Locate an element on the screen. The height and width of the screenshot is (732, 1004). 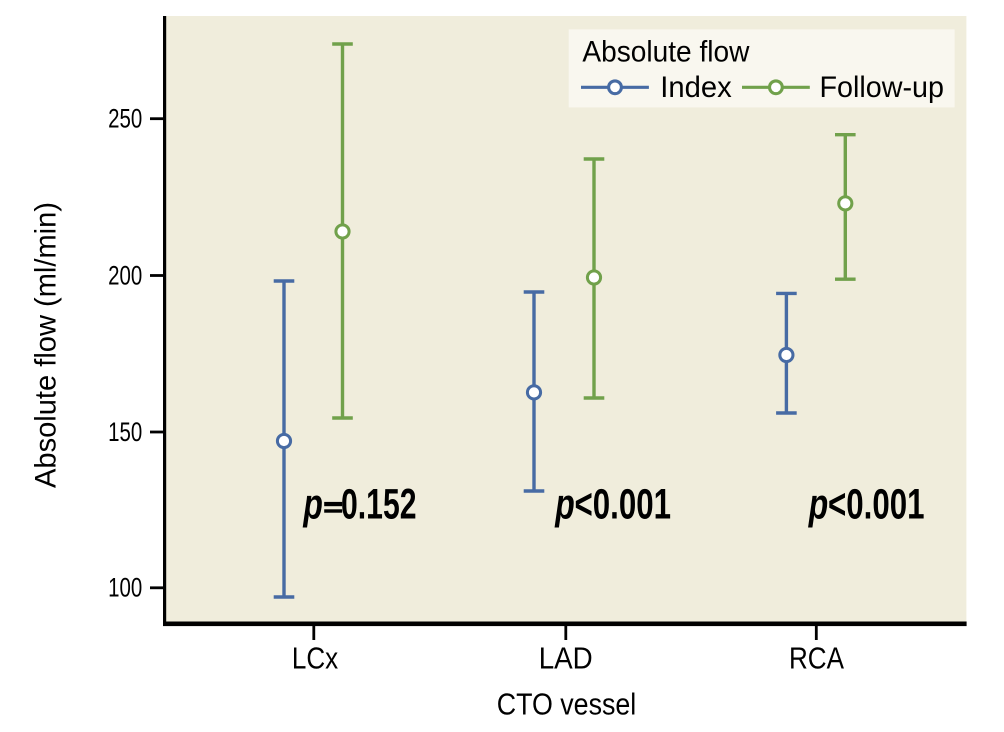
svg-text: 100 is located at coordinates (125, 588).